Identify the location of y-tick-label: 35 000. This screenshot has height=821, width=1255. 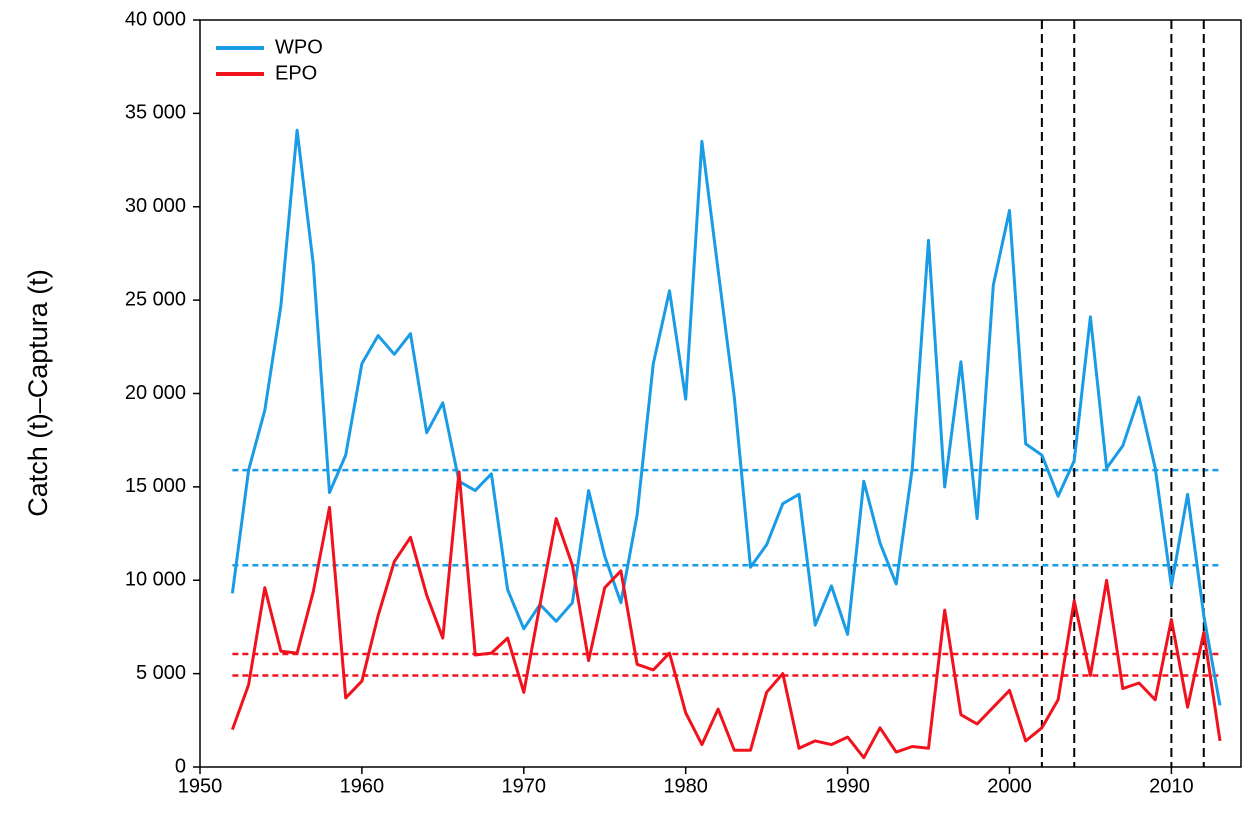
(155, 113).